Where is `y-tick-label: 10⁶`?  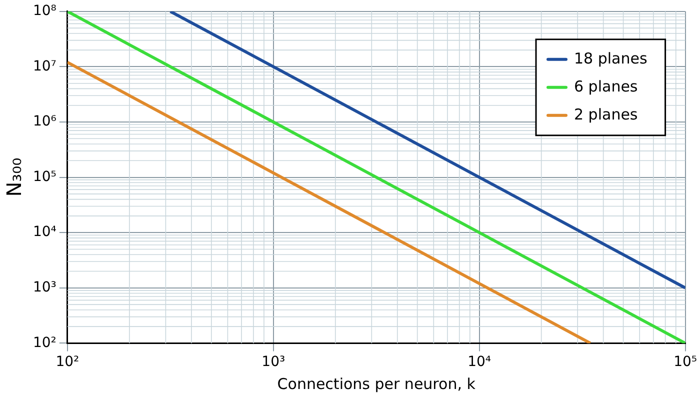 y-tick-label: 10⁶ is located at coordinates (44, 122).